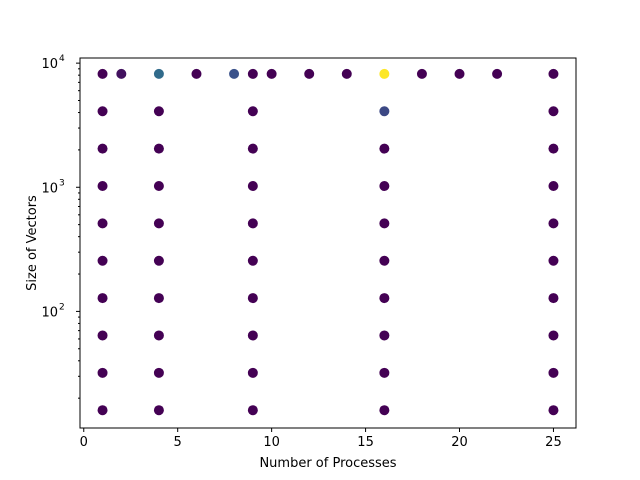 The image size is (640, 480). I want to click on x-tick-label: 5, so click(178, 442).